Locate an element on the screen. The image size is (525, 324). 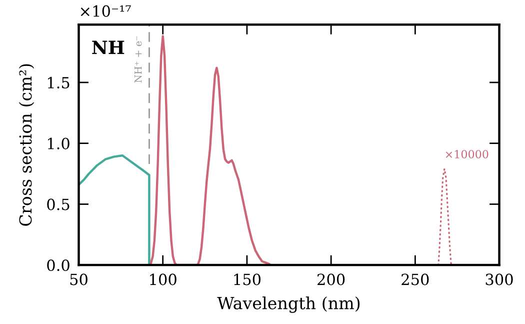
text: NH is located at coordinates (108, 47).